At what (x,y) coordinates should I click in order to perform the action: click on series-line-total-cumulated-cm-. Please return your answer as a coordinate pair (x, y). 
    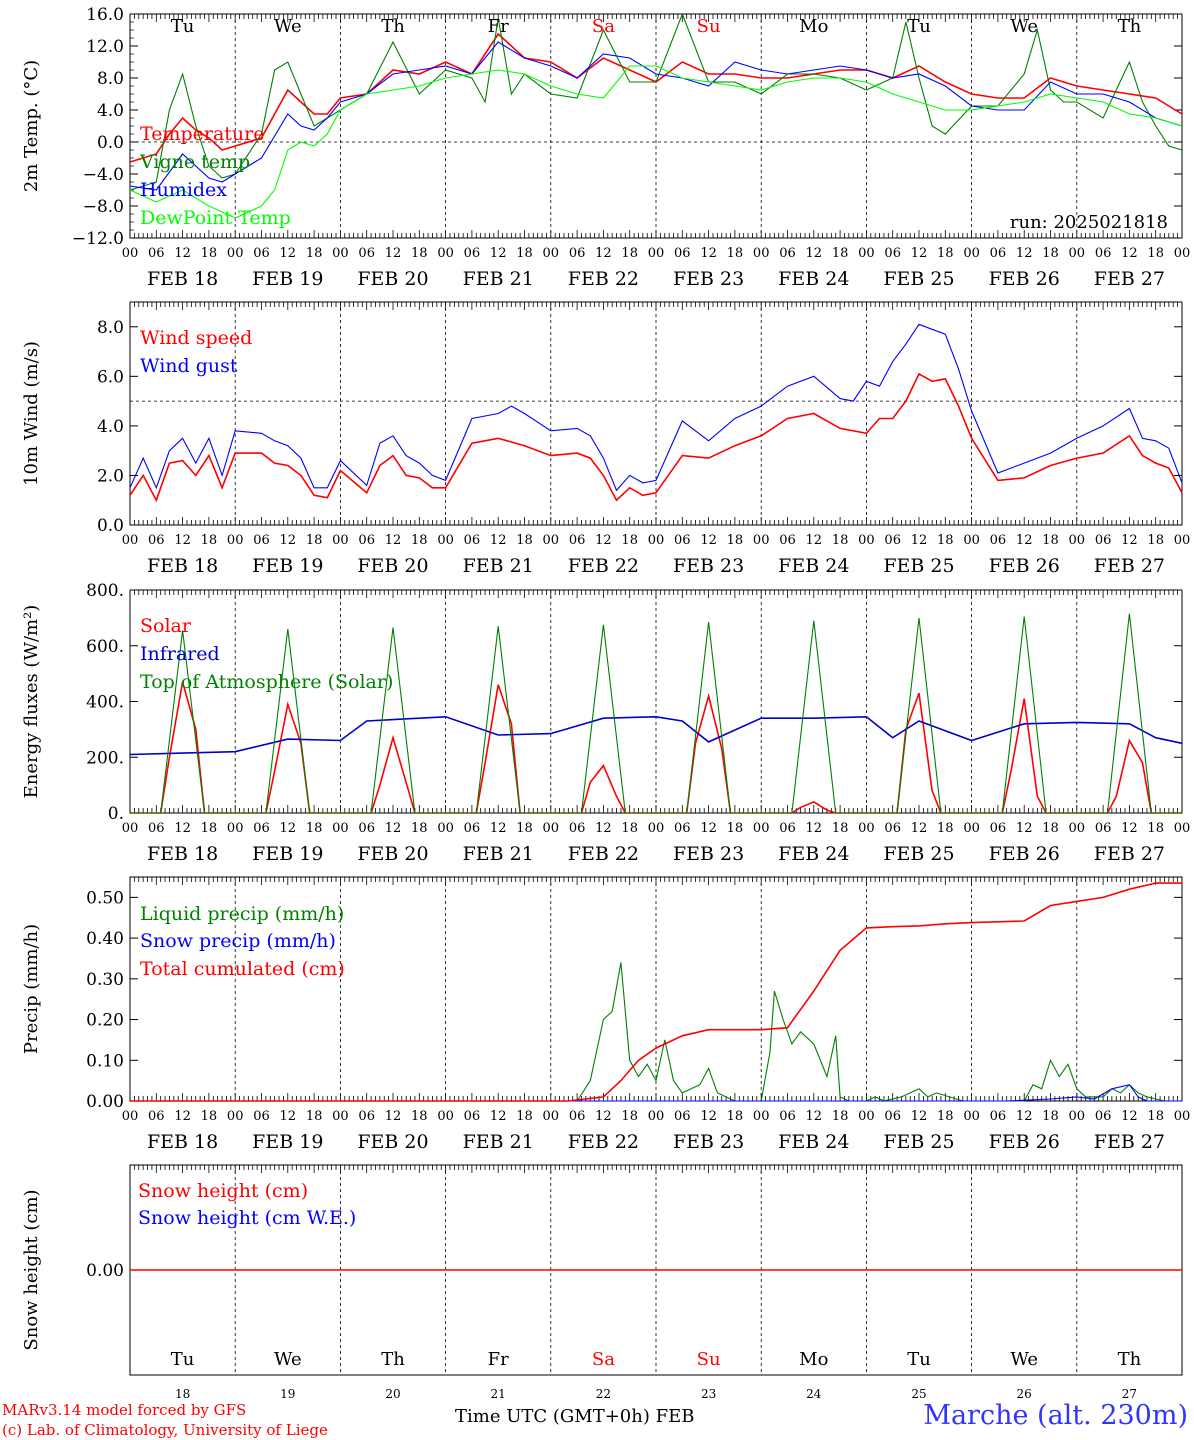
    Looking at the image, I should click on (656, 992).